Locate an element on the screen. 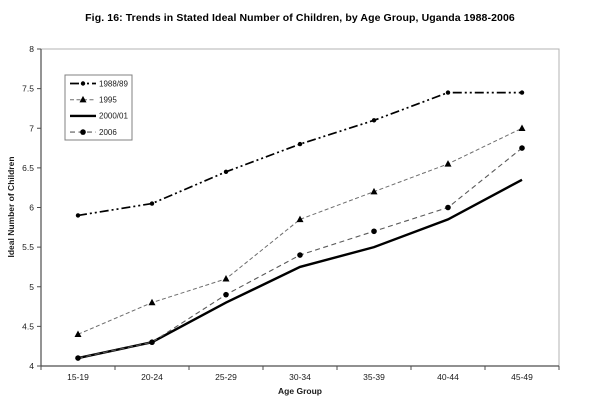 This screenshot has height=409, width=600. x-axis-title: Age Group is located at coordinates (300, 391).